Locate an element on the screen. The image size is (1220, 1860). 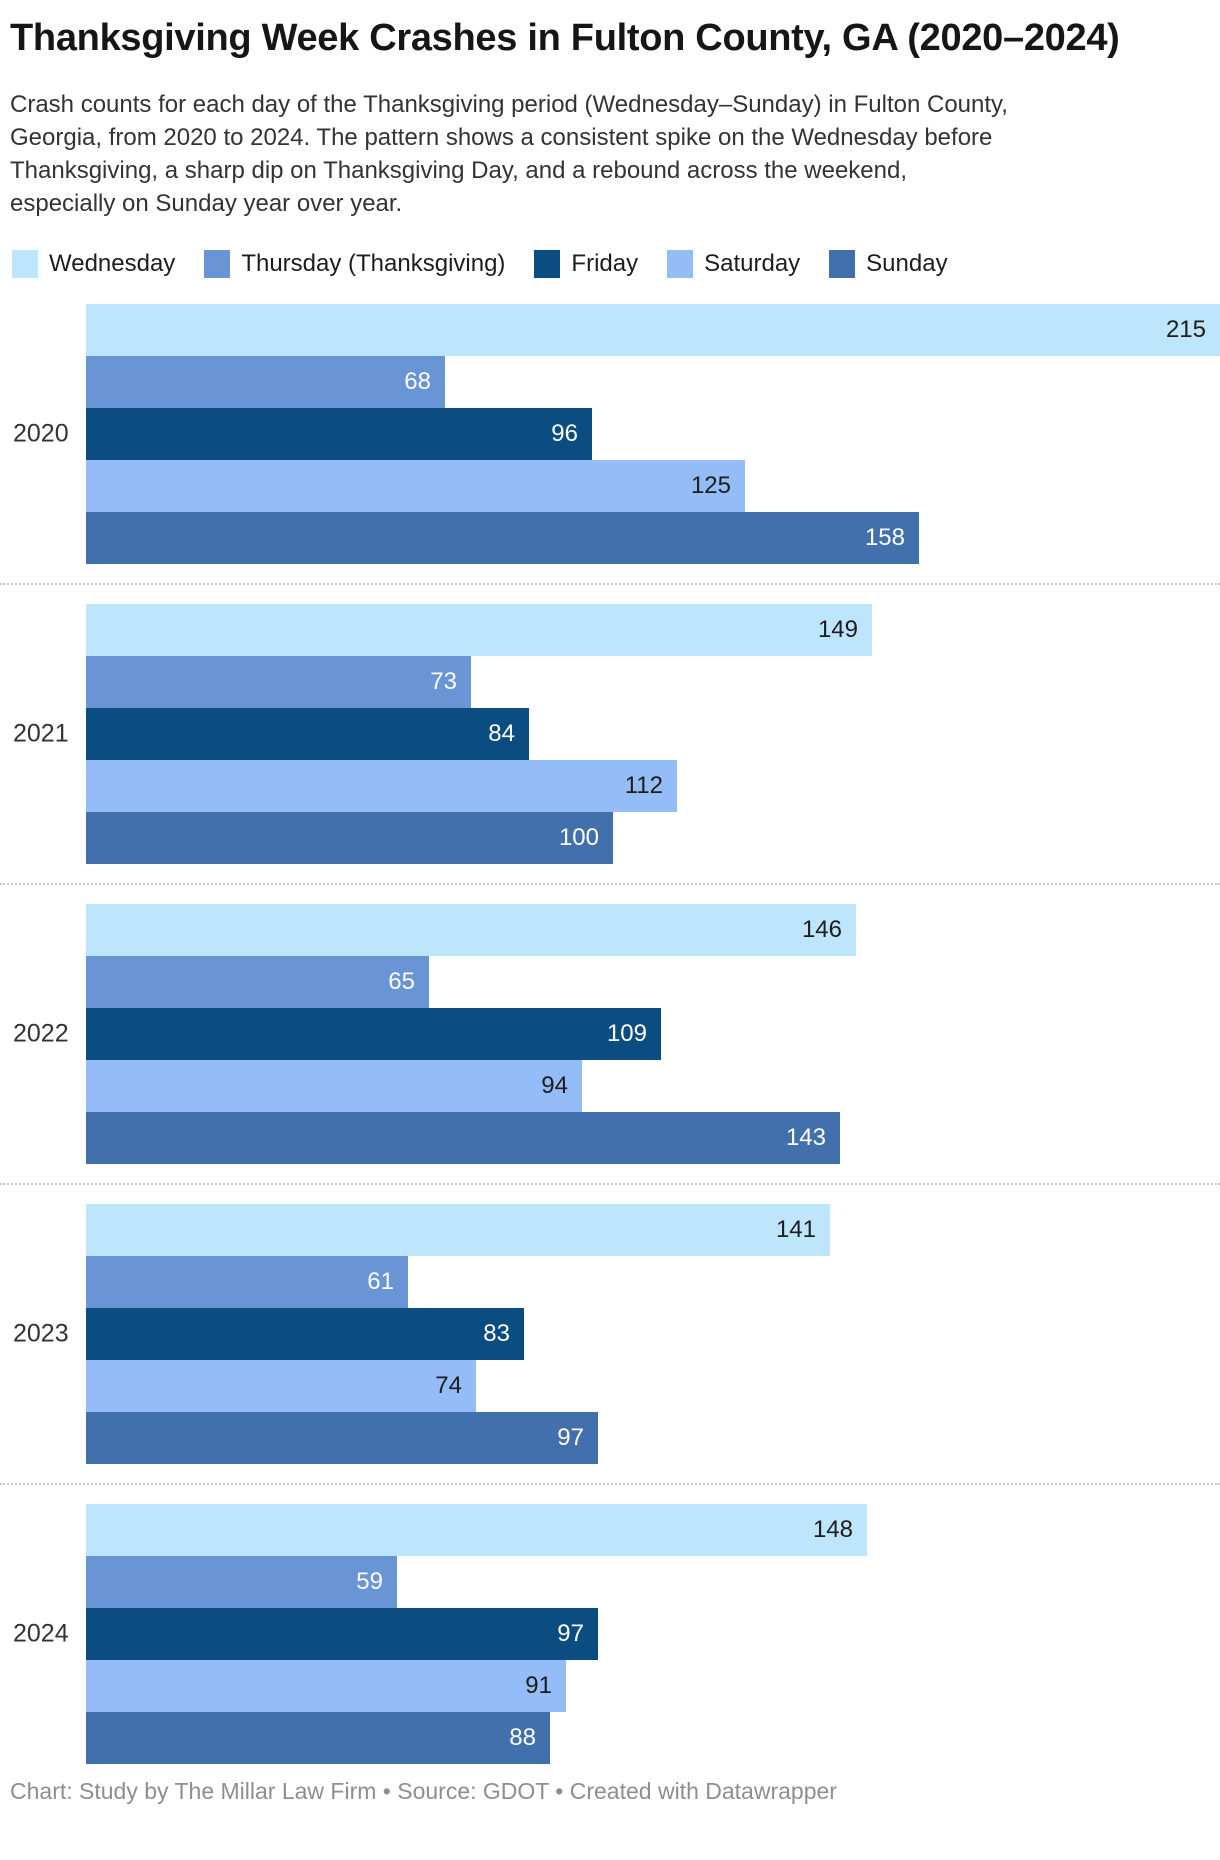
legend-label: Saturday is located at coordinates (752, 263).